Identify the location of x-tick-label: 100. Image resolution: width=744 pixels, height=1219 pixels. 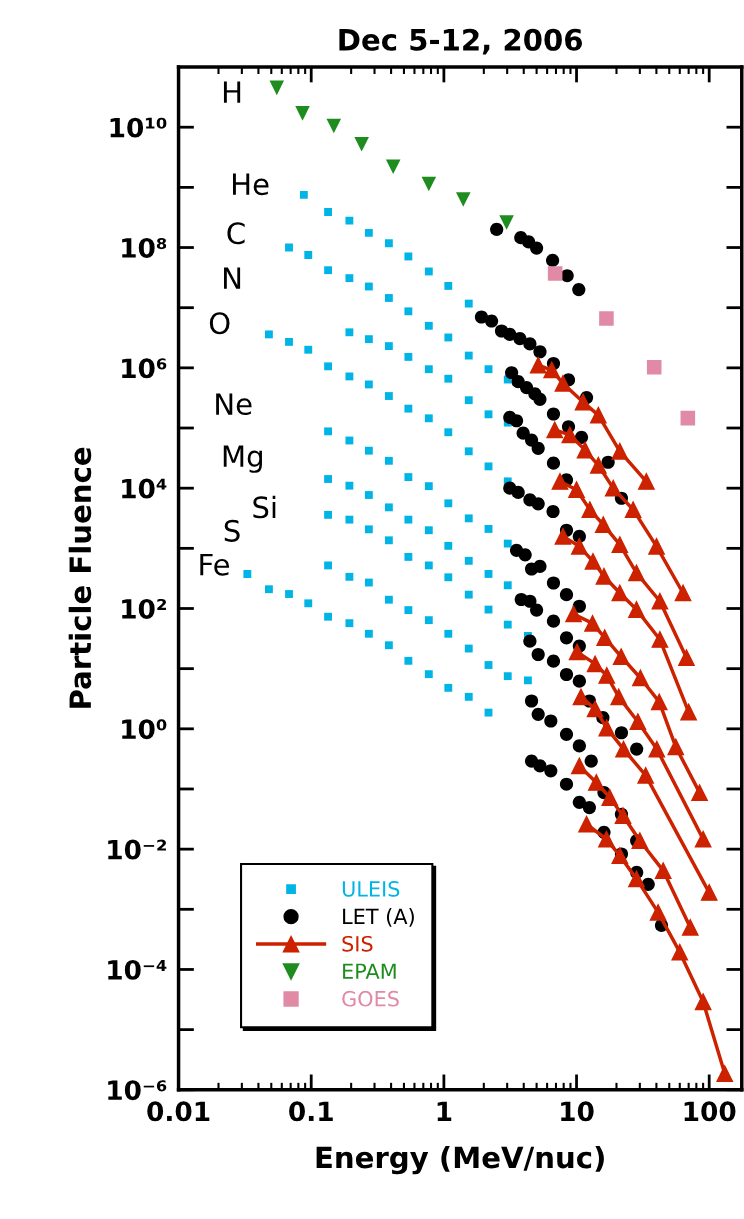
(710, 1111).